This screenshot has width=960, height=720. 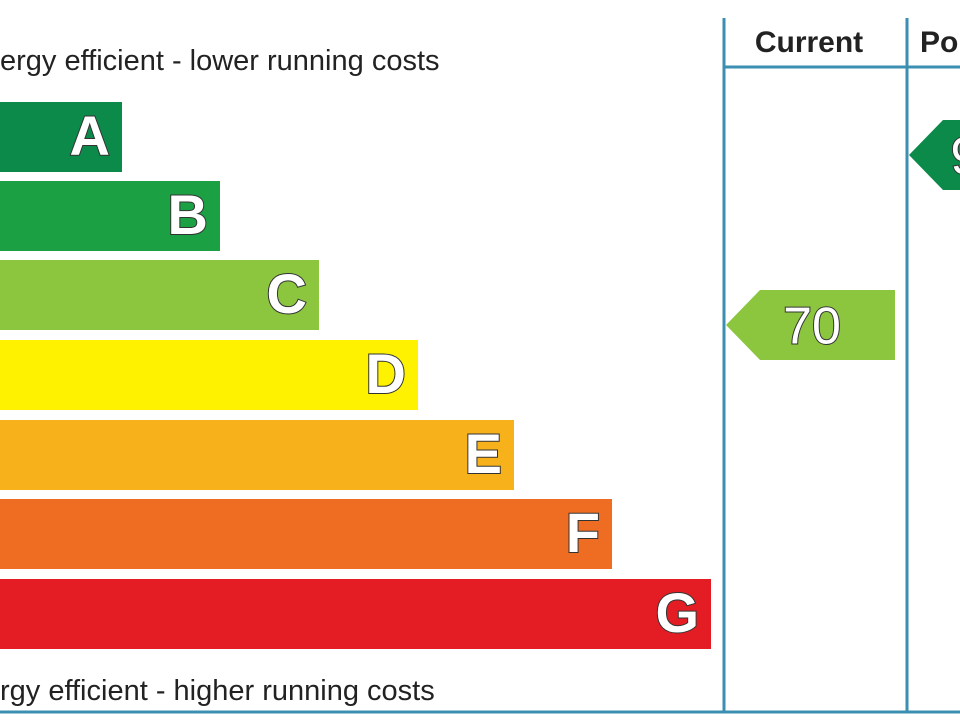 I want to click on top-note: ergy efficient - lower running costs, so click(x=220, y=61).